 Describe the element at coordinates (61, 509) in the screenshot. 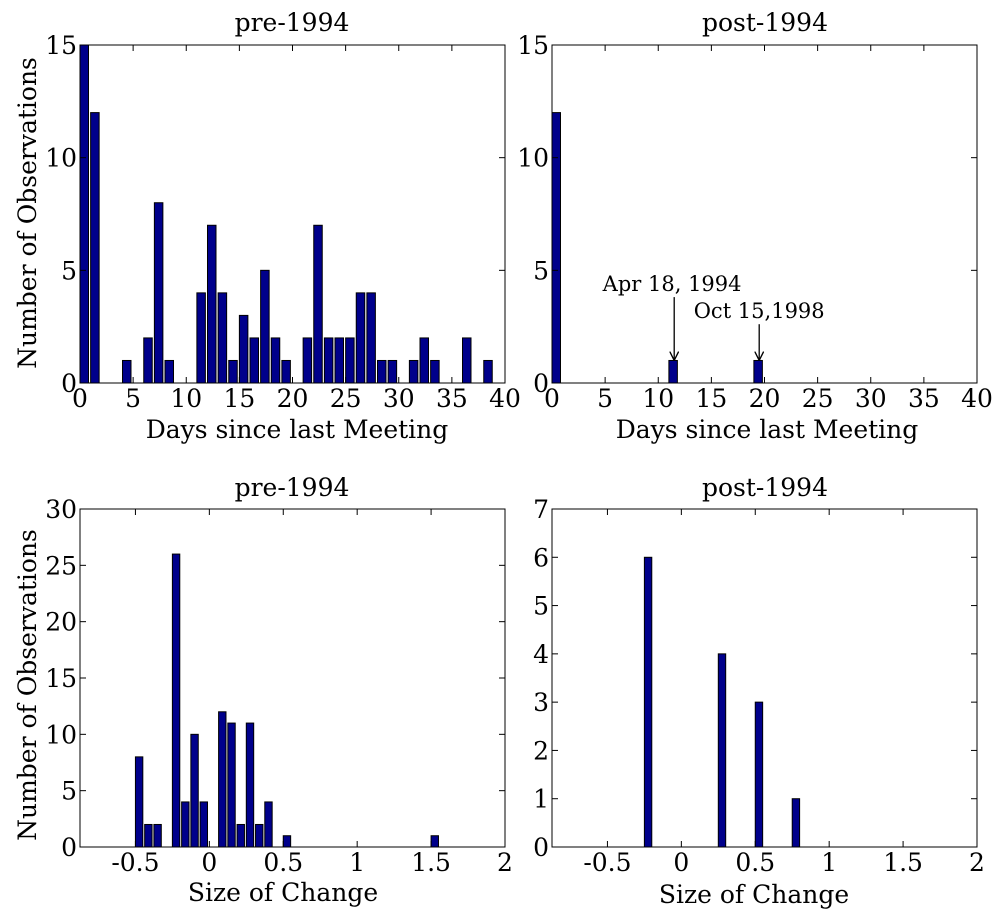

I see `y-tick-label: 30` at that location.